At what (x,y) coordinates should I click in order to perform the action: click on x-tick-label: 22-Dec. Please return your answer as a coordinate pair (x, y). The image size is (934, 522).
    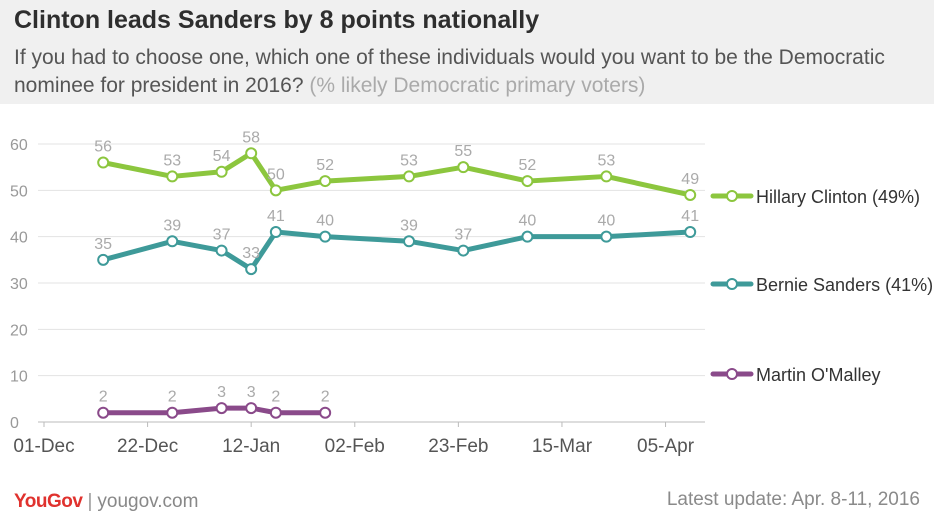
    Looking at the image, I should click on (147, 446).